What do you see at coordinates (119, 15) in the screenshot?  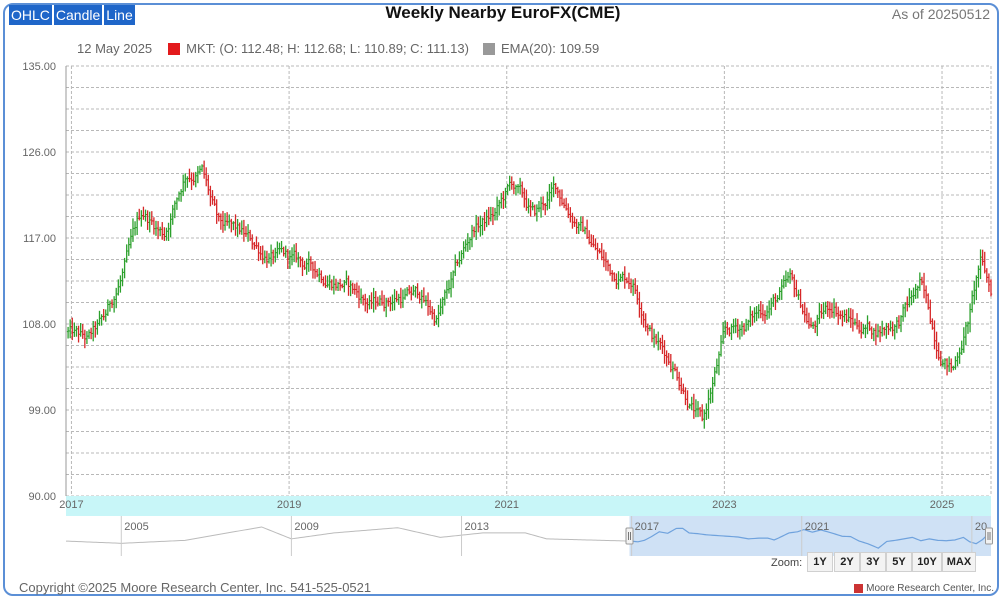 I see `line-button: Line` at bounding box center [119, 15].